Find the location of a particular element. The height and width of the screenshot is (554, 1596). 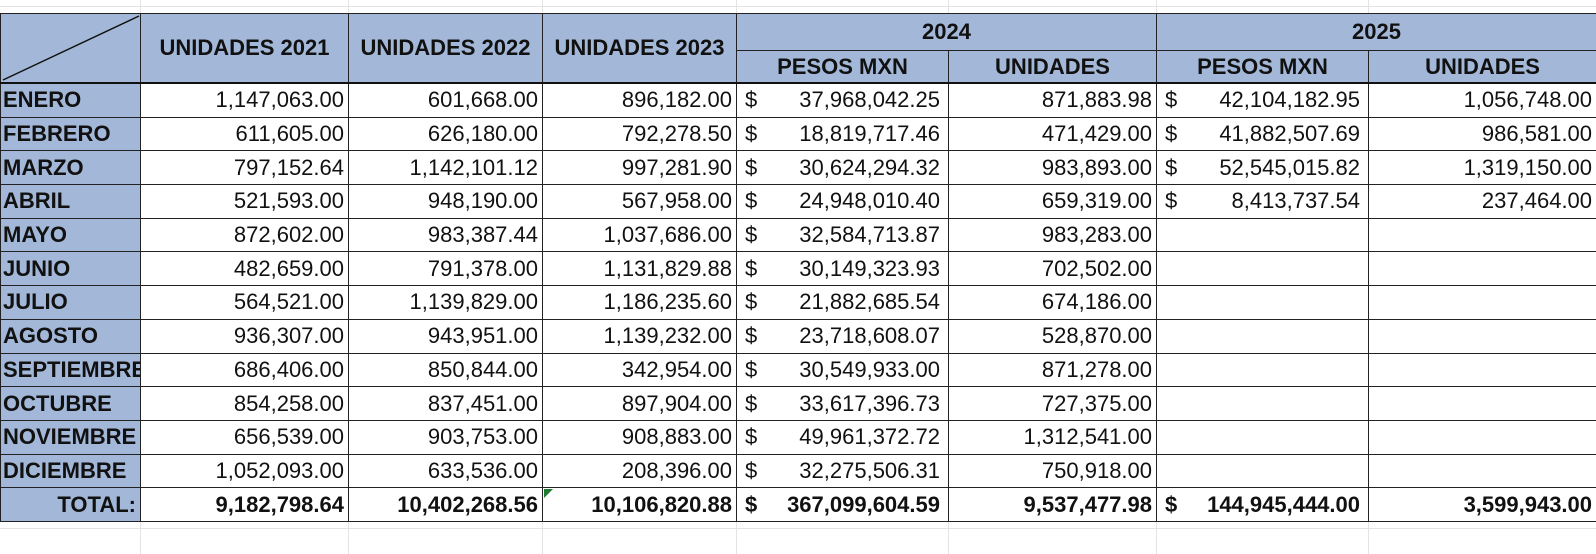

cell-unidades-2024: 659,319.00 is located at coordinates (1052, 201).